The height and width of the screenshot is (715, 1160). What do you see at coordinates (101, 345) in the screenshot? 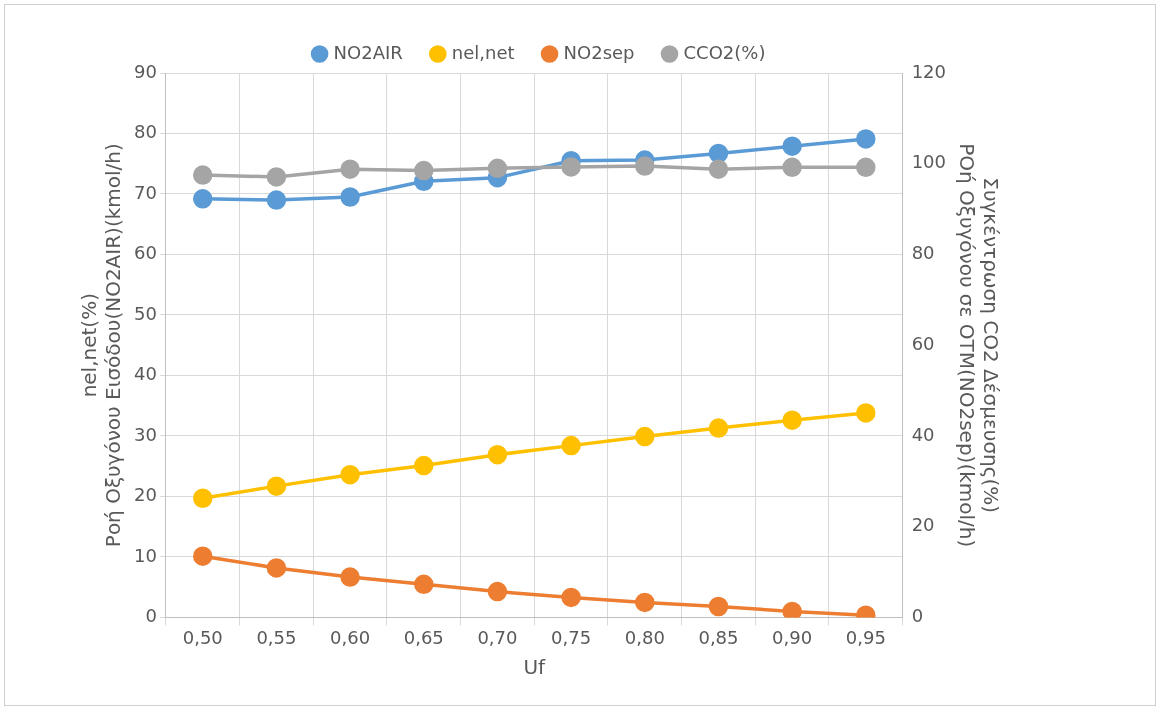
I see `y-axis-title: nel,net(%) Ροή Οξυγόνου Εισόδου(NO2AIR)(kmol/h)` at bounding box center [101, 345].